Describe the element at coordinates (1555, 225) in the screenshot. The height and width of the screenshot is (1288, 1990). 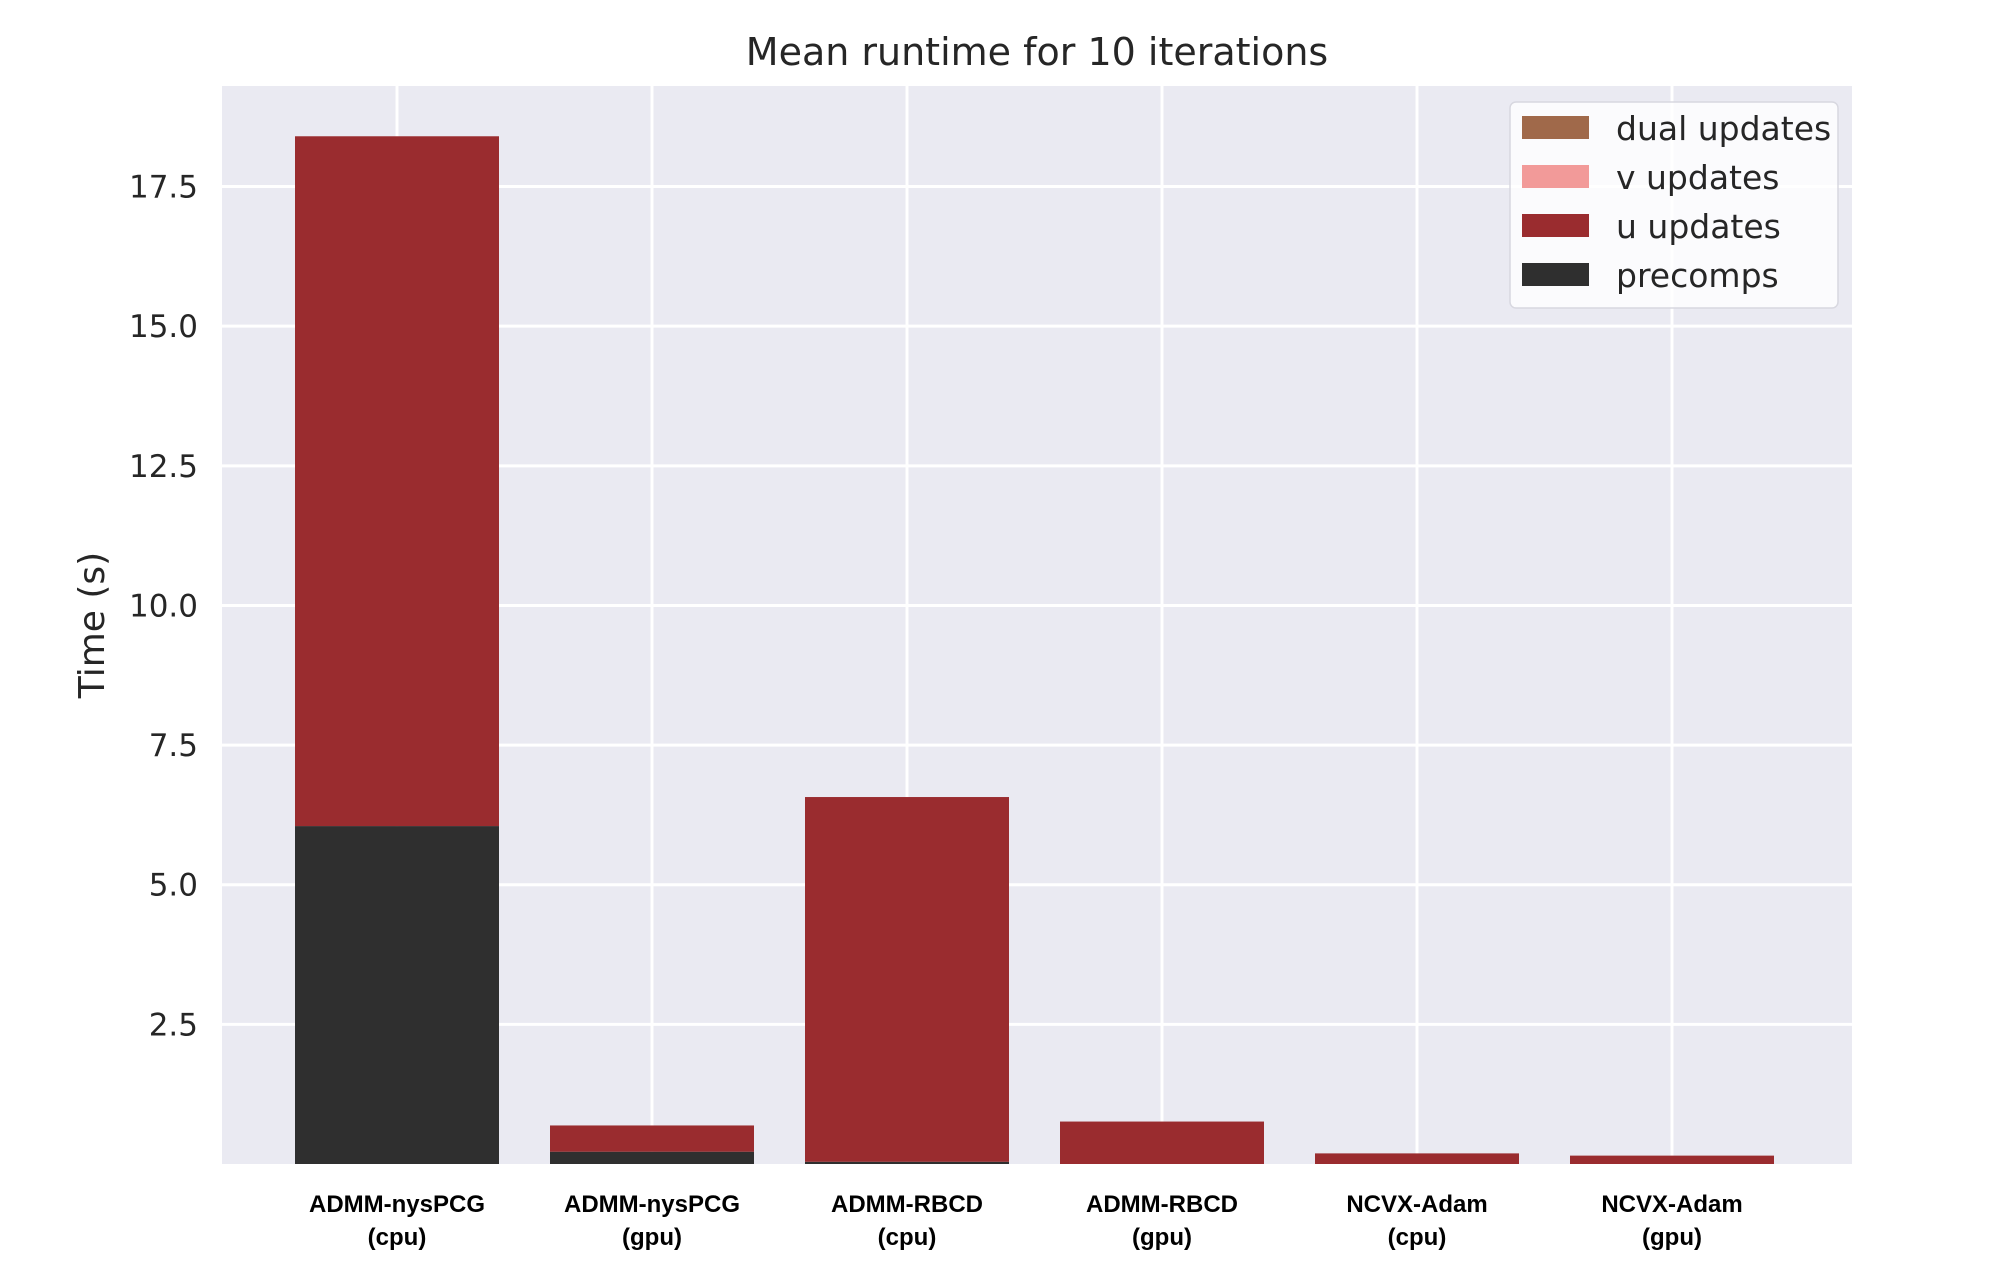
I see `legend-swatch-u-updates` at that location.